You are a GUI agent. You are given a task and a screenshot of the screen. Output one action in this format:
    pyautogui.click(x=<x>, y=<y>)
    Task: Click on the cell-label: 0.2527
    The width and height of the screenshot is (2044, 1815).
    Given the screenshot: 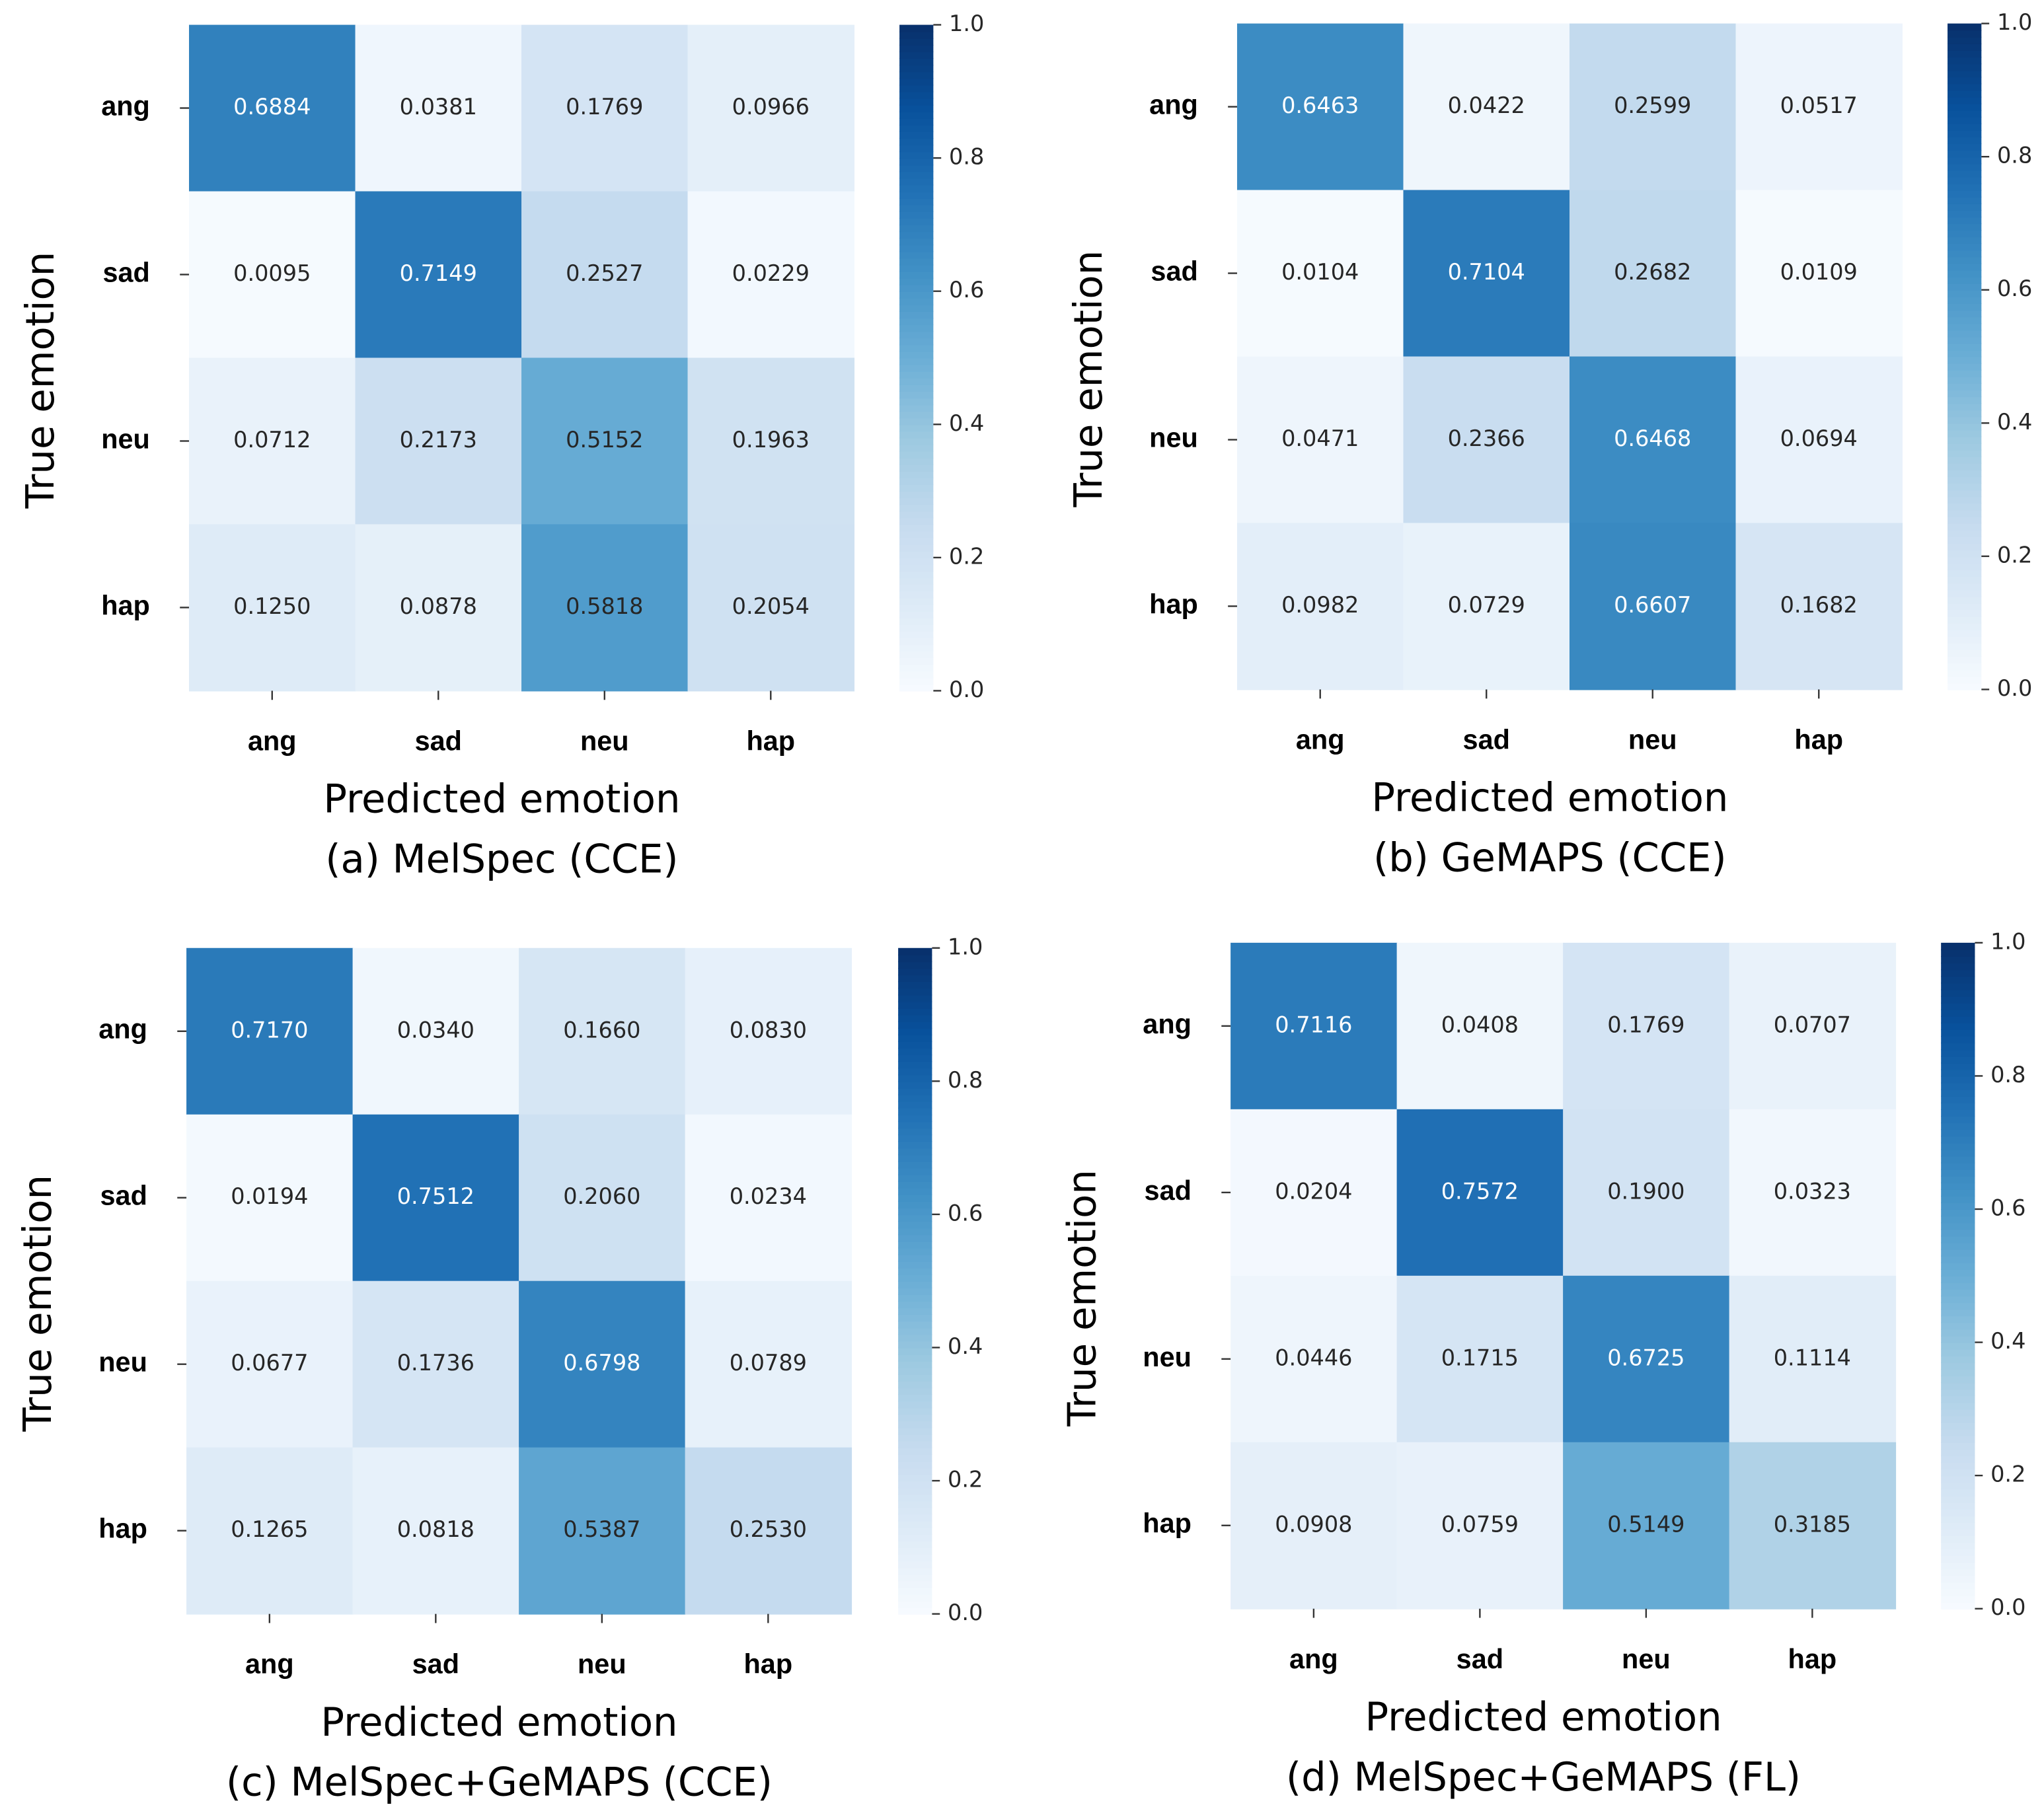 What is the action you would take?
    pyautogui.click(x=604, y=273)
    